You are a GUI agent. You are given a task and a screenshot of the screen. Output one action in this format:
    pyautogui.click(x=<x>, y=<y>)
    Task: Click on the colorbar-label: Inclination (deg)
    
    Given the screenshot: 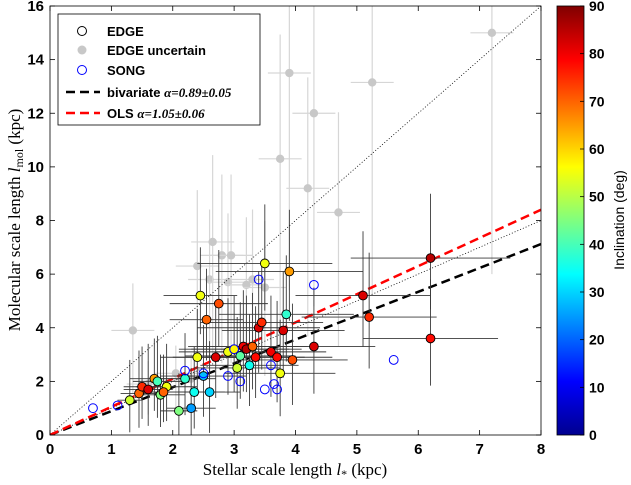 What is the action you would take?
    pyautogui.click(x=619, y=220)
    